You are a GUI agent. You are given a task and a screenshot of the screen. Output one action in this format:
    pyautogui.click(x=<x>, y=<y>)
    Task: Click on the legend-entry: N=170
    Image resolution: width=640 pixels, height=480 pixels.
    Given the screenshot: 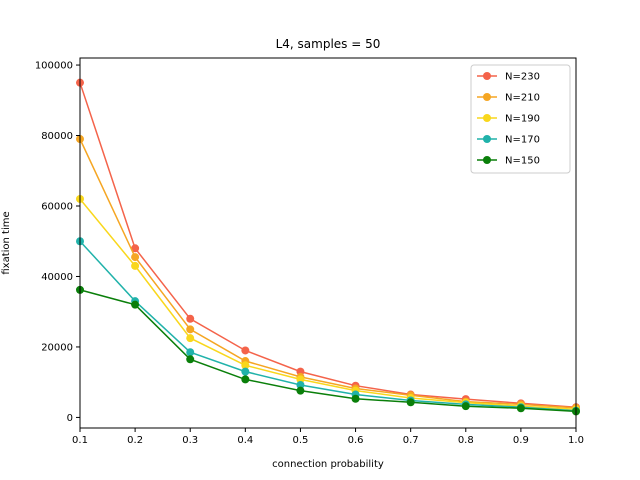 What is the action you would take?
    pyautogui.click(x=508, y=140)
    